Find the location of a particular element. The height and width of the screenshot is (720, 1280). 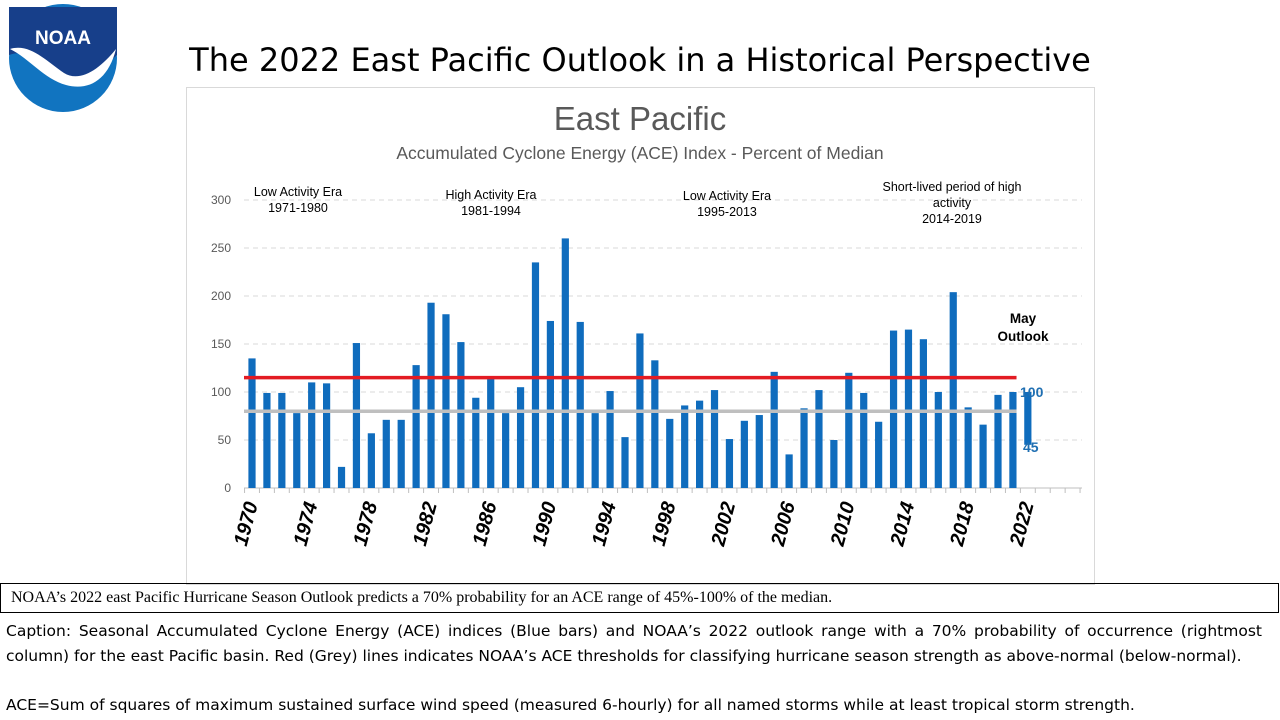

x-tick-label: 1998 is located at coordinates (664, 524).